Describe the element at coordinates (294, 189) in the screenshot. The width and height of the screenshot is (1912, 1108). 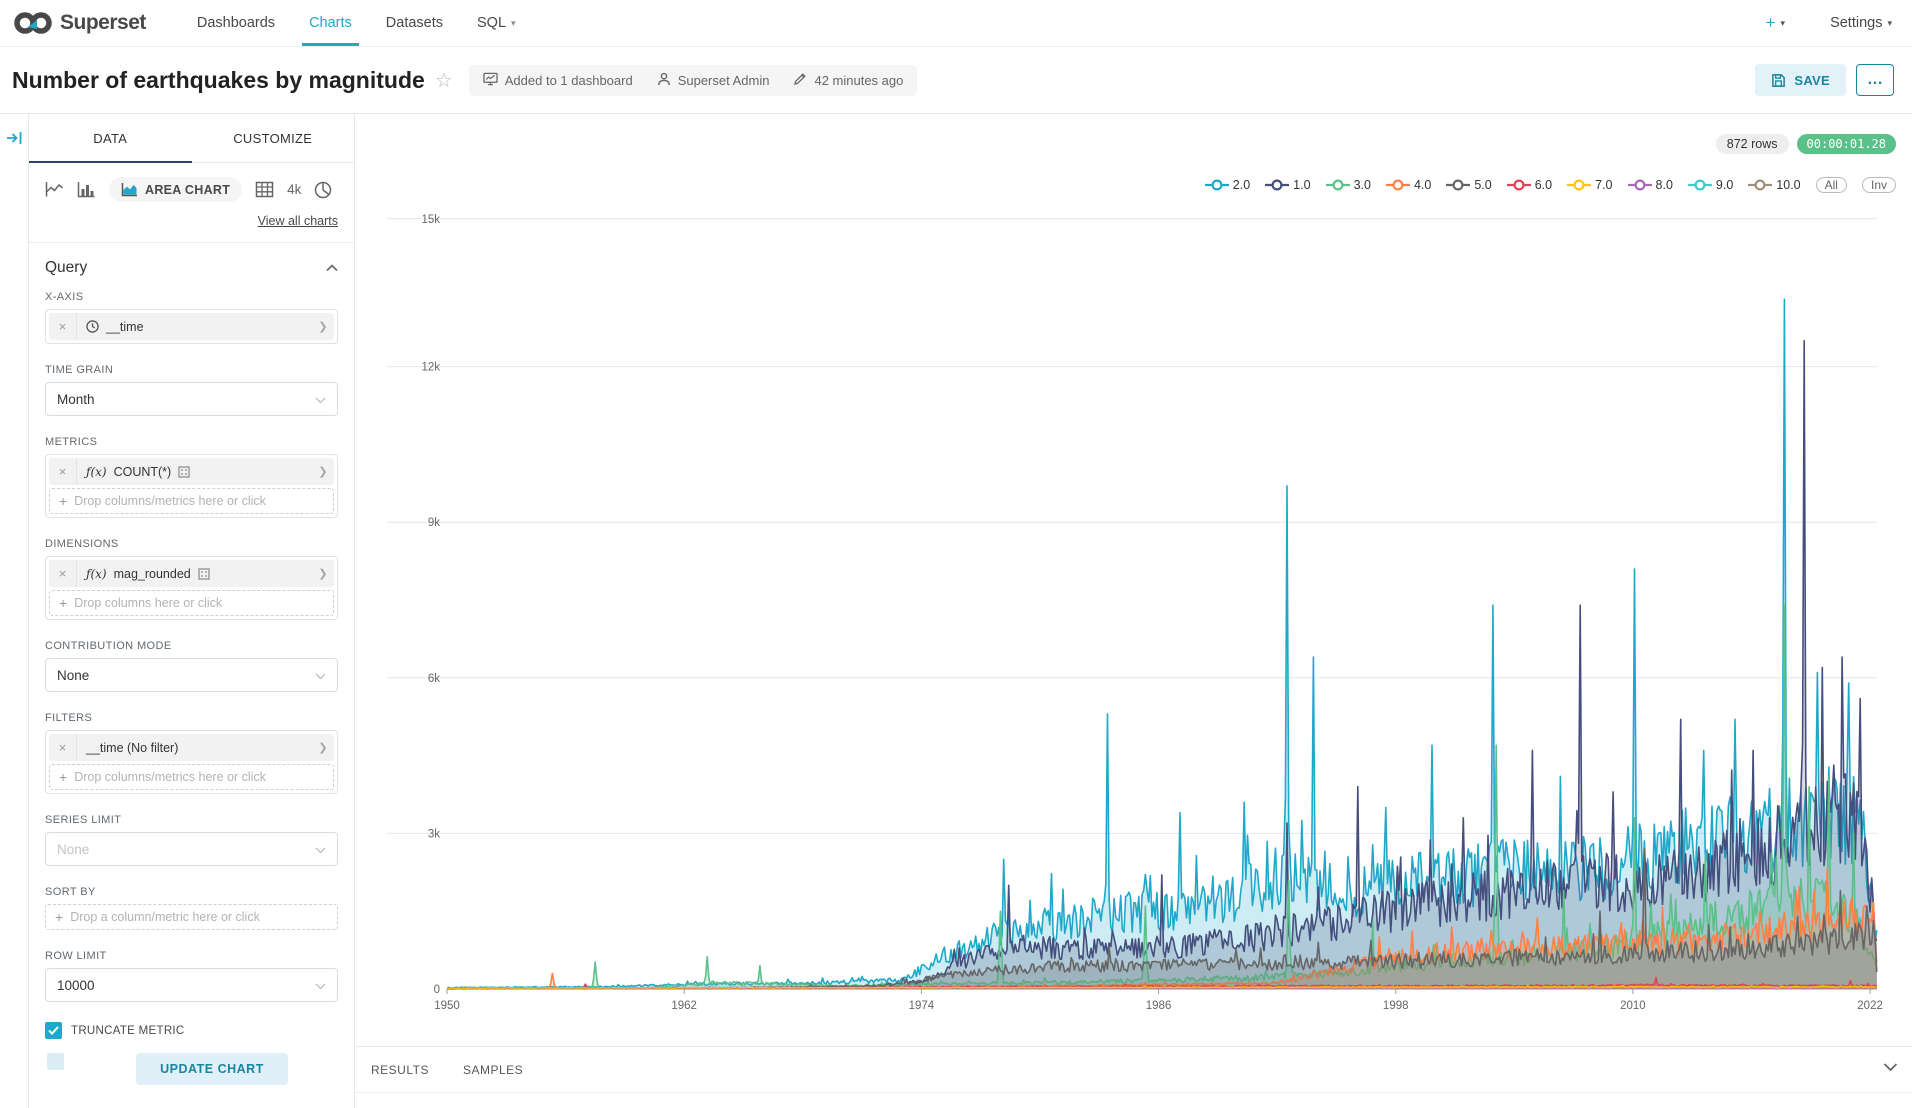
I see `big-number-viz-icon: 4k` at that location.